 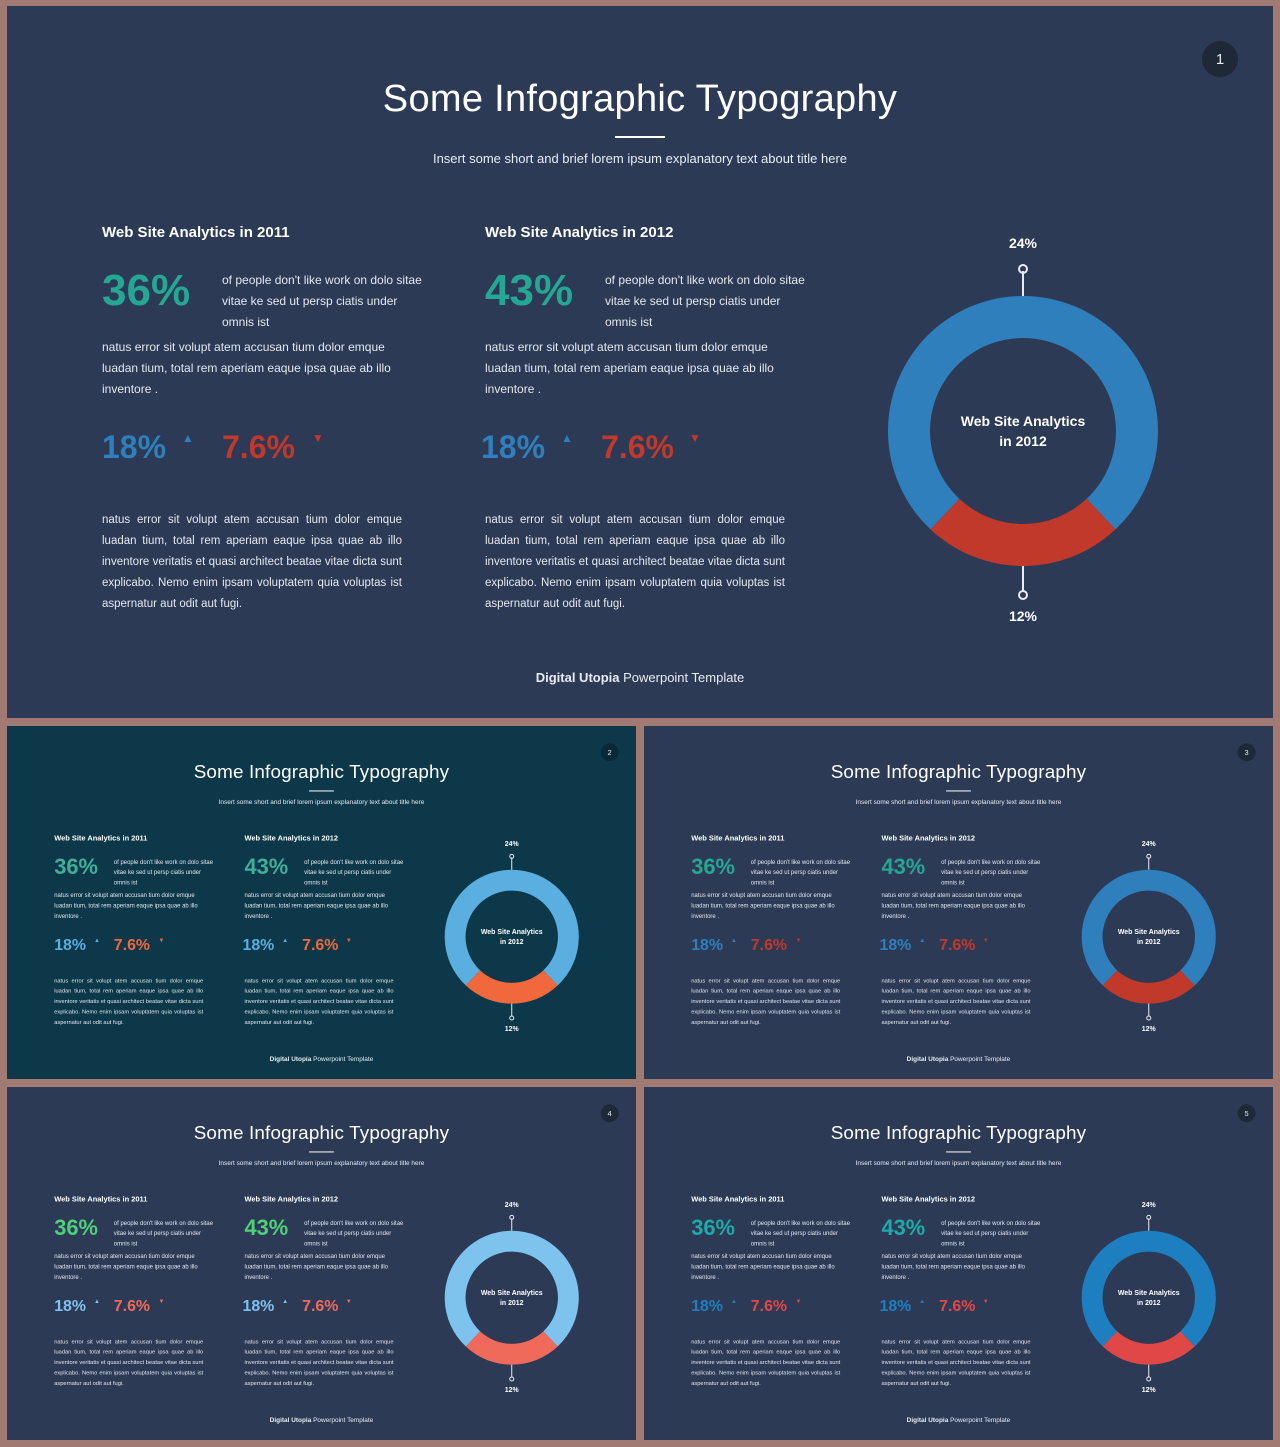 What do you see at coordinates (609, 1113) in the screenshot?
I see `slide-number-badge: 4` at bounding box center [609, 1113].